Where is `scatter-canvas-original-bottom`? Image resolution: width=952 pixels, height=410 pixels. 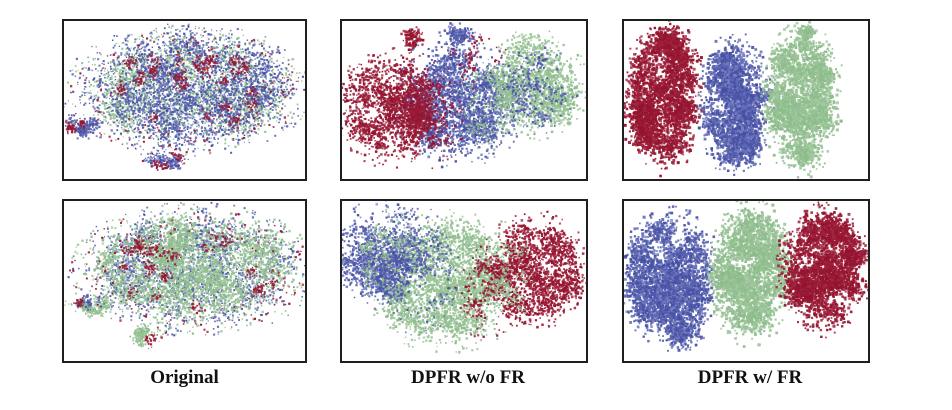
scatter-canvas-original-bottom is located at coordinates (184, 281).